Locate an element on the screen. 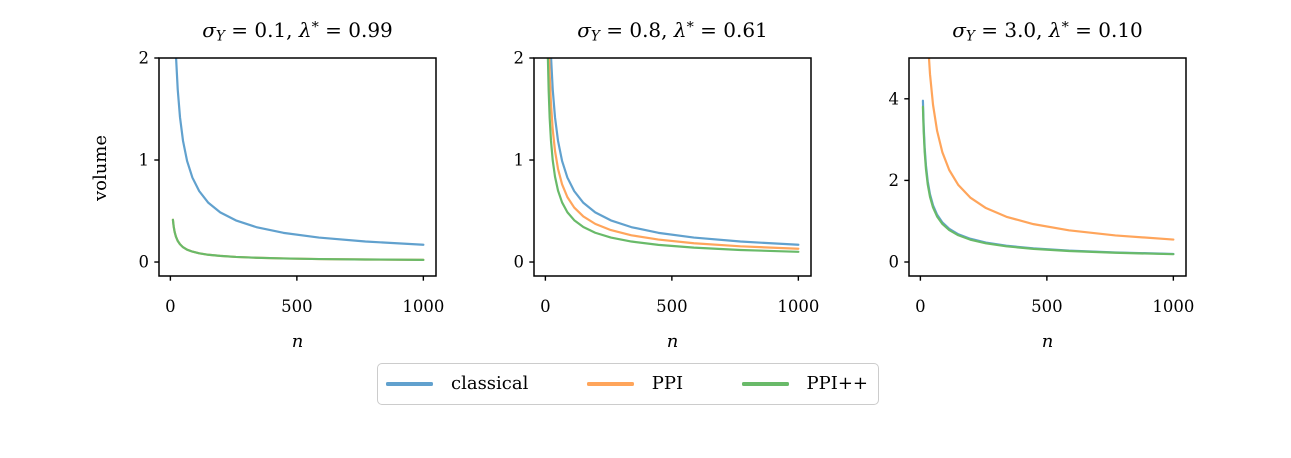 This screenshot has height=458, width=1291. ppi-plus-plus-line-swatch is located at coordinates (765, 384).